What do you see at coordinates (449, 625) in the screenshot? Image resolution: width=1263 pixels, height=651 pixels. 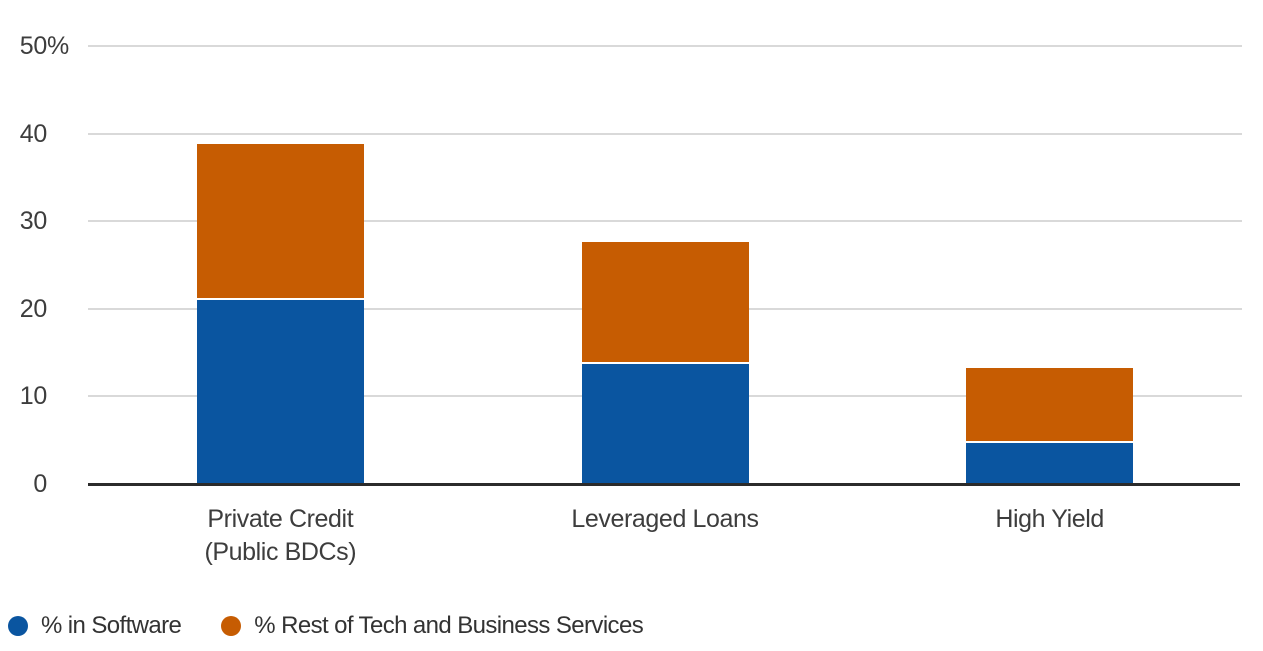 I see `legend-label: % Rest of Tech and Business Services` at bounding box center [449, 625].